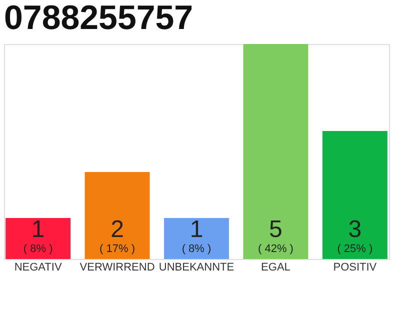  Describe the element at coordinates (99, 18) in the screenshot. I see `chart-title: 0788255757` at that location.